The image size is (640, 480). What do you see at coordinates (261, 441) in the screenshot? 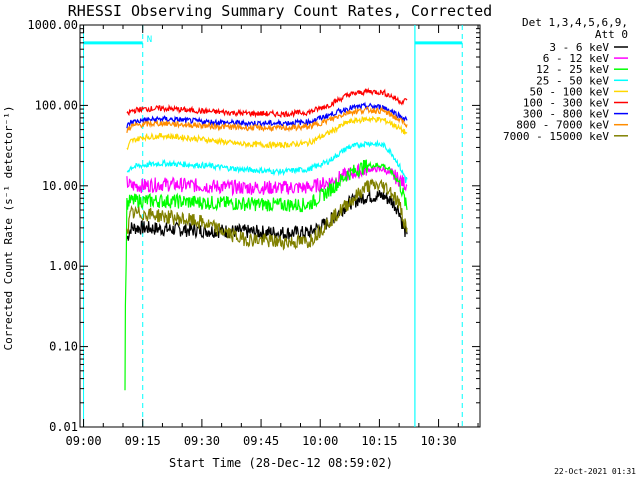
I see `x-tick-label: 09:45` at bounding box center [261, 441].